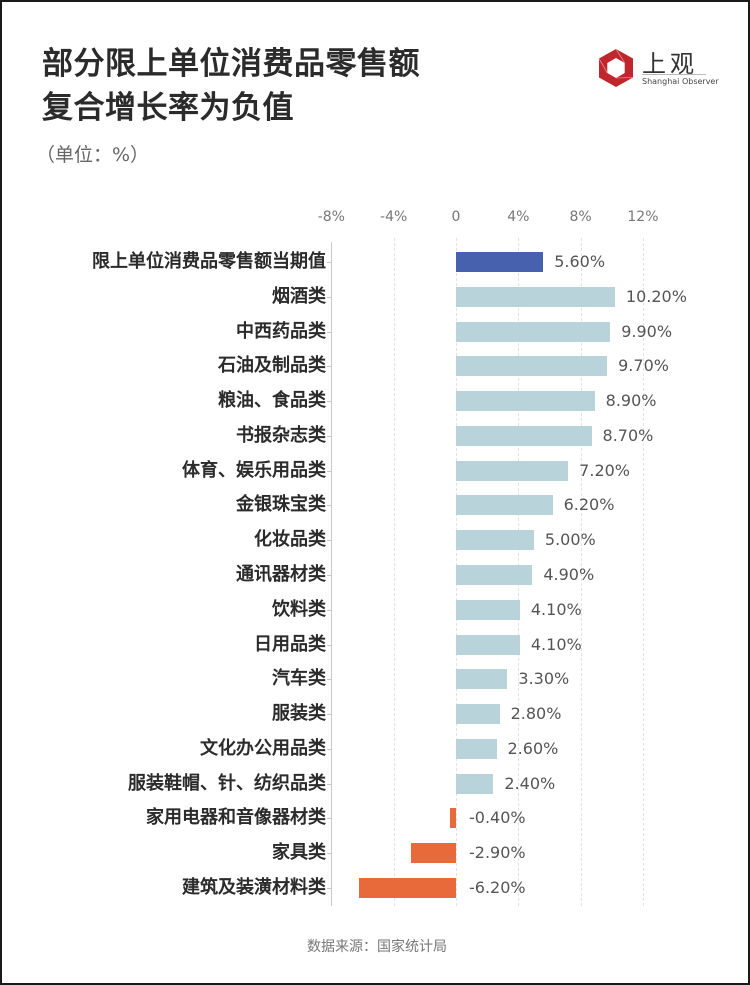 The width and height of the screenshot is (750, 985). What do you see at coordinates (580, 261) in the screenshot?
I see `value-label: 5.60%` at bounding box center [580, 261].